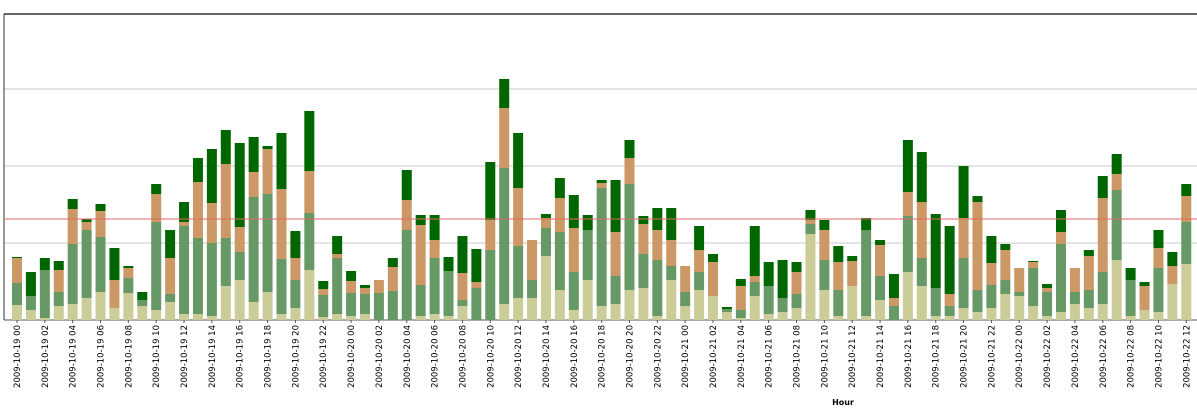 The image size is (1197, 416). I want to click on x-tick-label: 2009-10-20 14, so click(547, 356).